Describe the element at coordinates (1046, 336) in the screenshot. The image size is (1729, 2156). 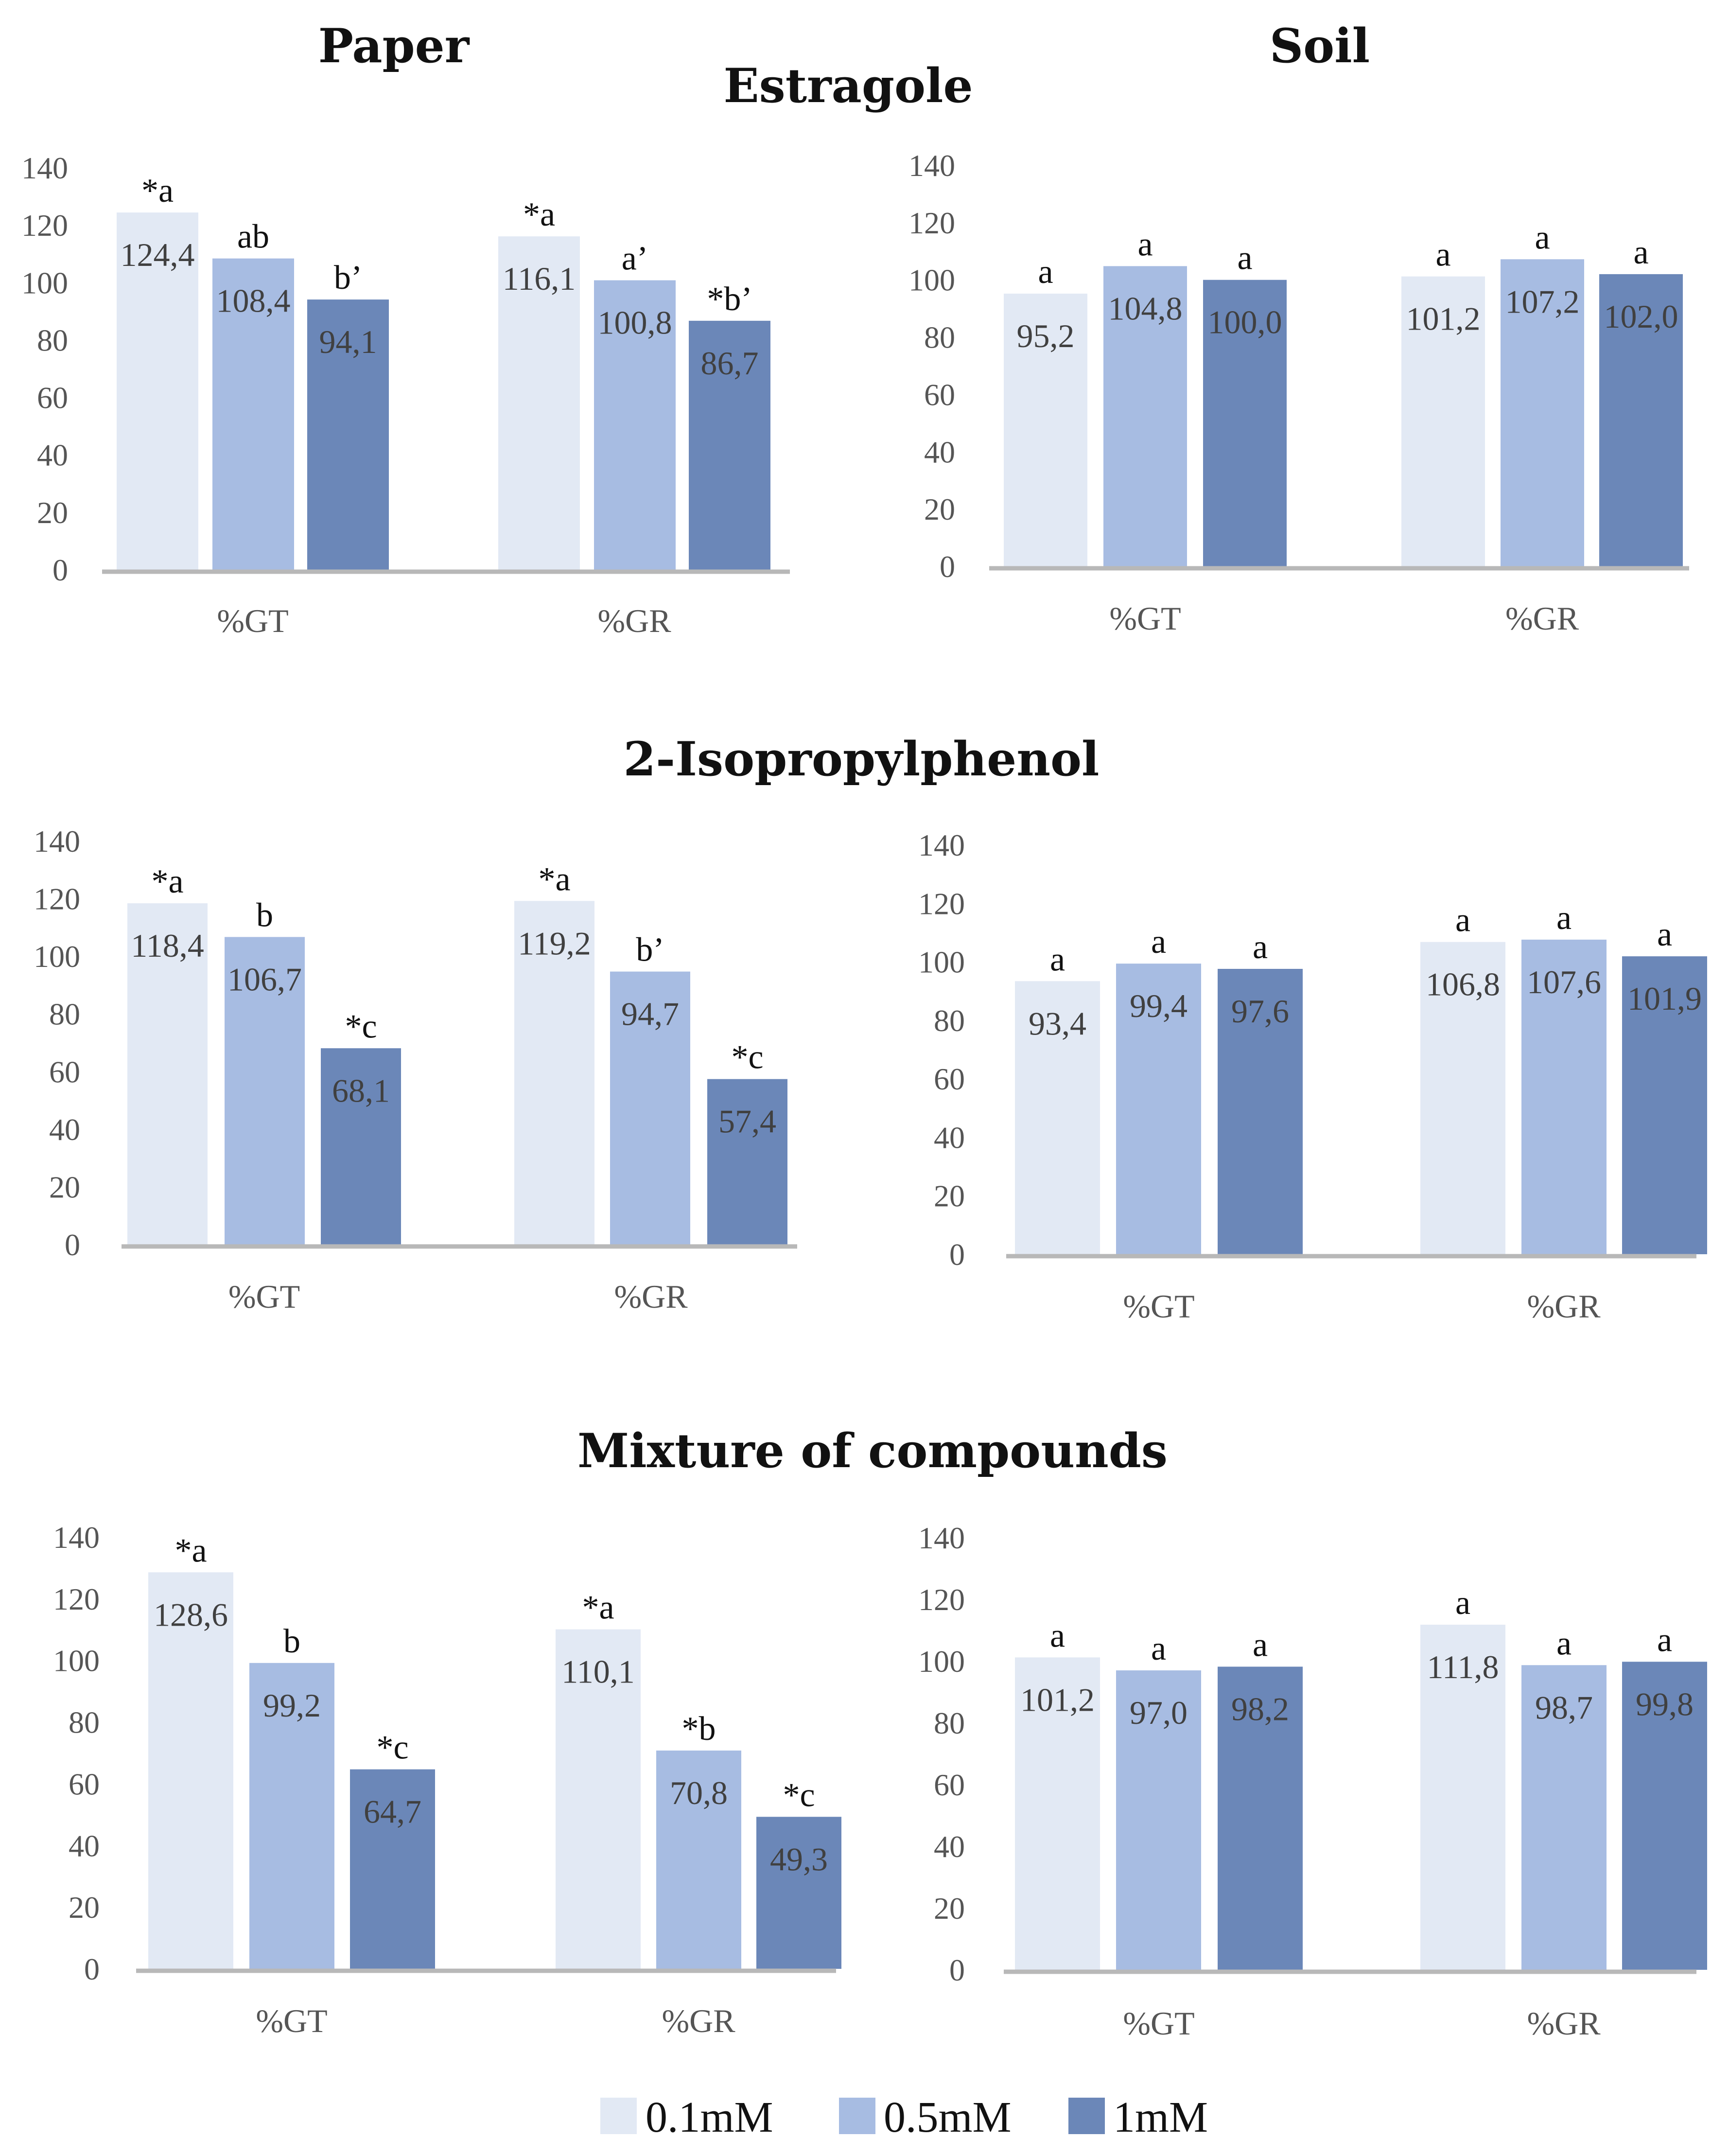
I see `data-label: 95,2` at that location.